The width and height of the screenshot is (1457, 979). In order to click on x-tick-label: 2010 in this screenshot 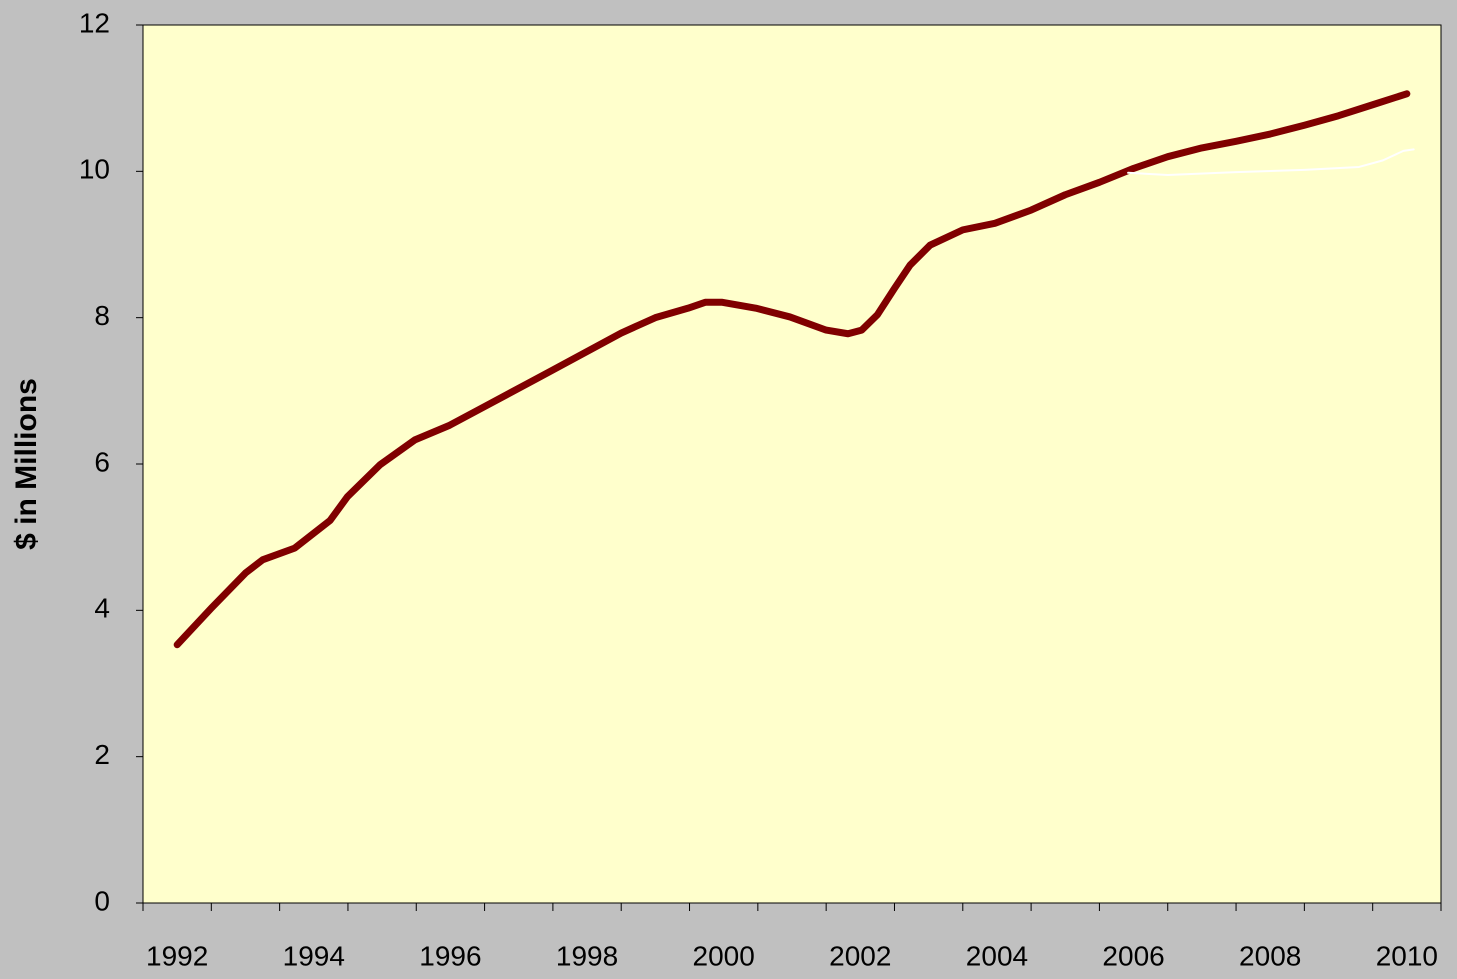, I will do `click(1407, 955)`.